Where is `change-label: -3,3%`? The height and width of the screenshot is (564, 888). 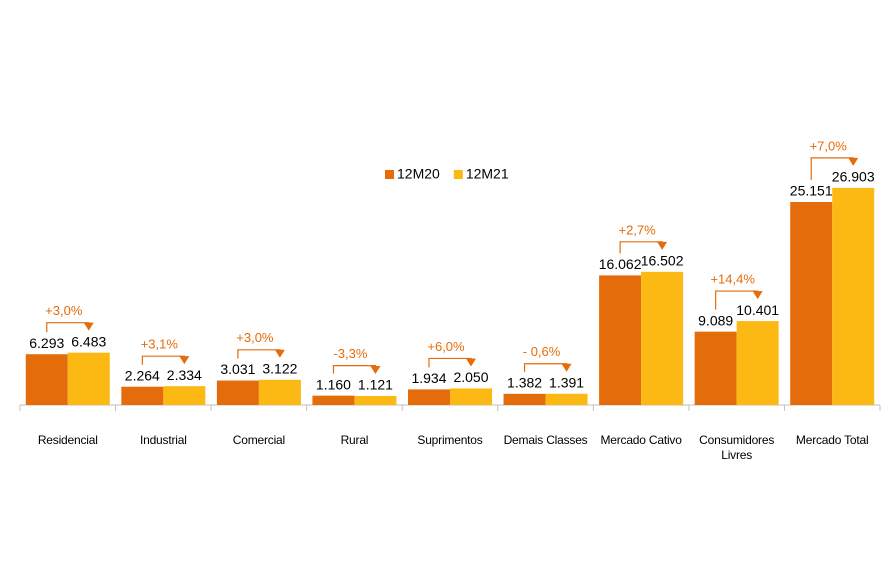 change-label: -3,3% is located at coordinates (350, 353).